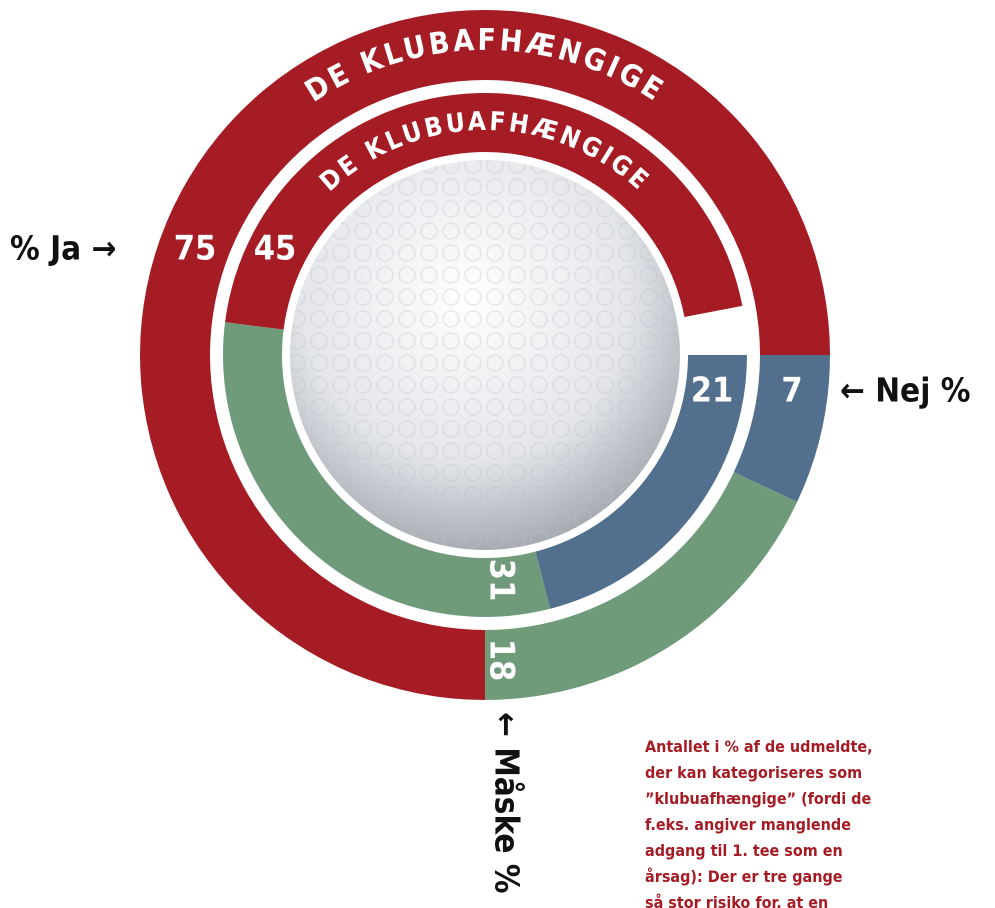 The width and height of the screenshot is (995, 908). I want to click on note-line: der kan kategoriseres som, so click(753, 772).